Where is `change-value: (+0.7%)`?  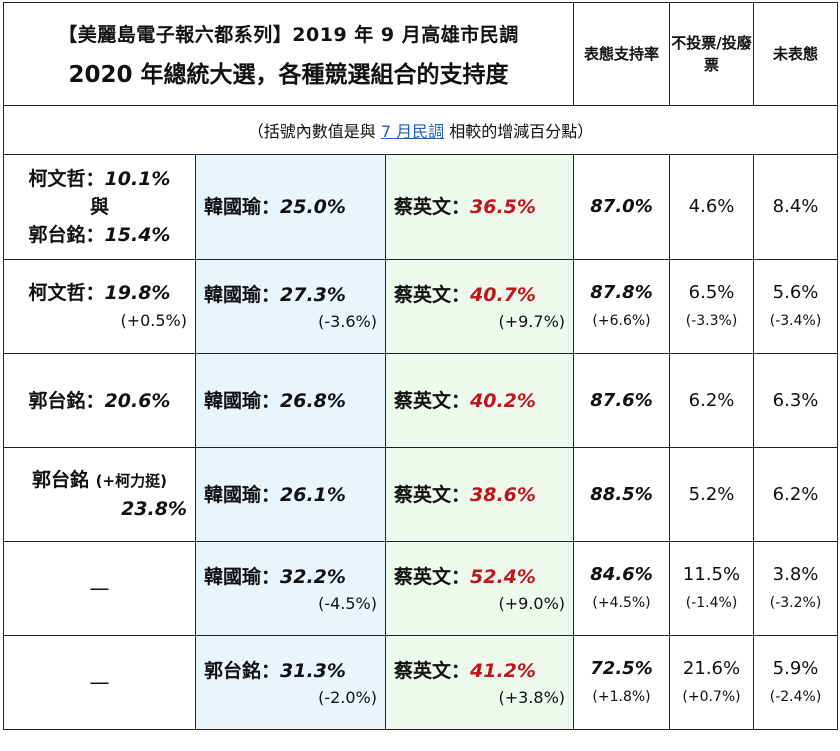
change-value: (+0.7%) is located at coordinates (711, 696).